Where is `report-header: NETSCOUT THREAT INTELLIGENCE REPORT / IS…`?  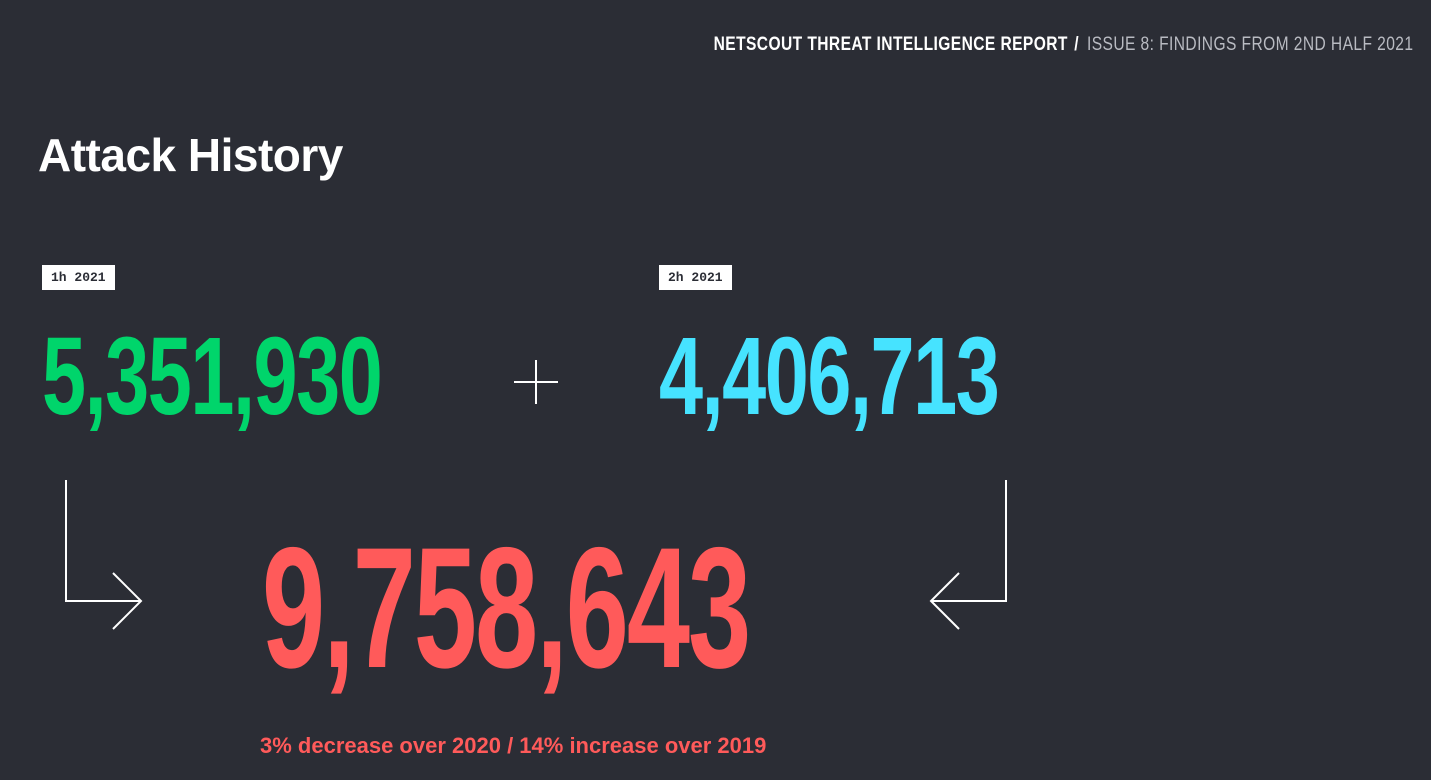
report-header: NETSCOUT THREAT INTELLIGENCE REPORT / IS… is located at coordinates (1063, 45).